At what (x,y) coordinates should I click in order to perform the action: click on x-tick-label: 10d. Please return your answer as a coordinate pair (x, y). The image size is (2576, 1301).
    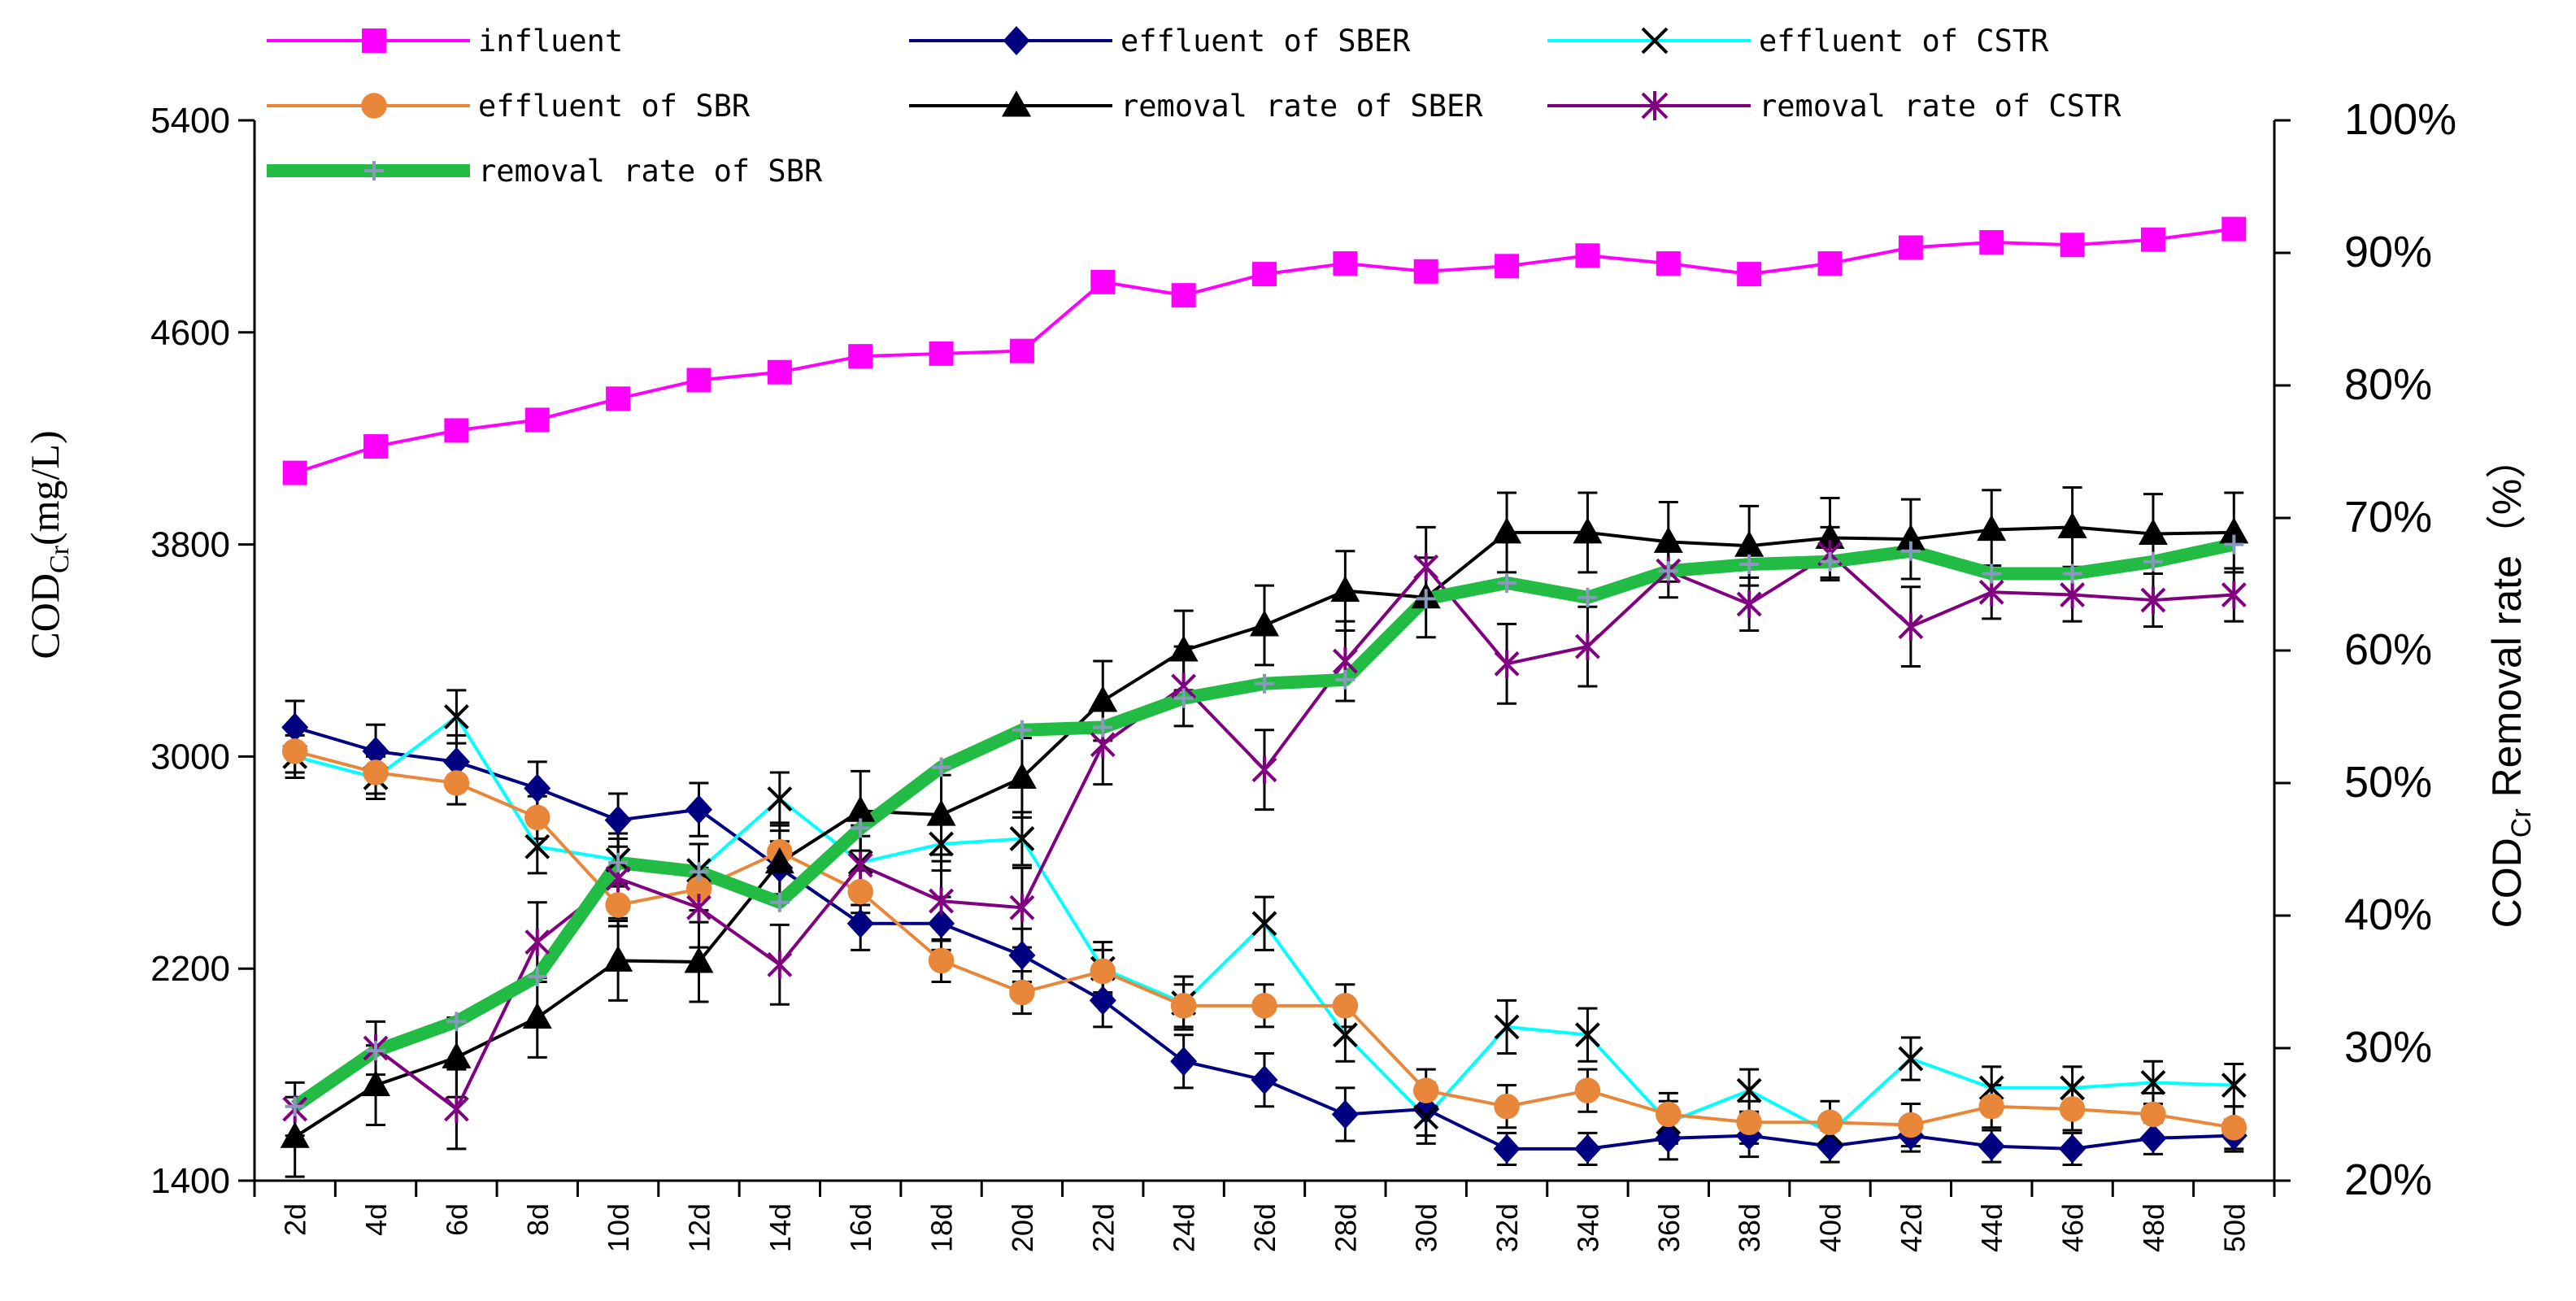
    Looking at the image, I should click on (619, 1227).